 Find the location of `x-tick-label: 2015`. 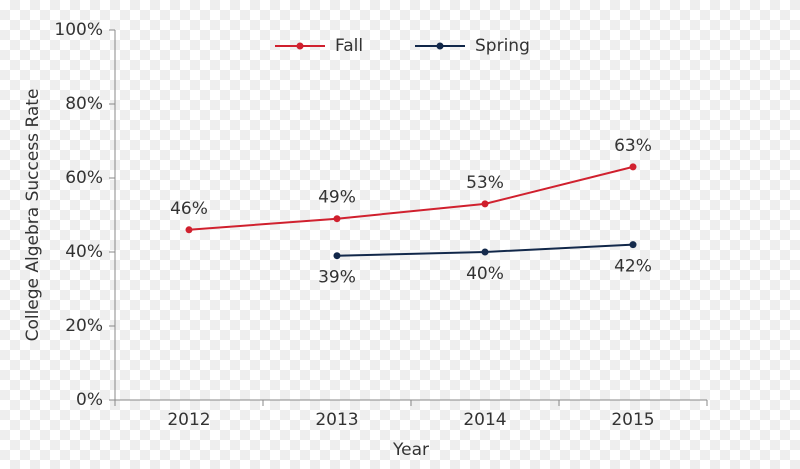

x-tick-label: 2015 is located at coordinates (632, 420).